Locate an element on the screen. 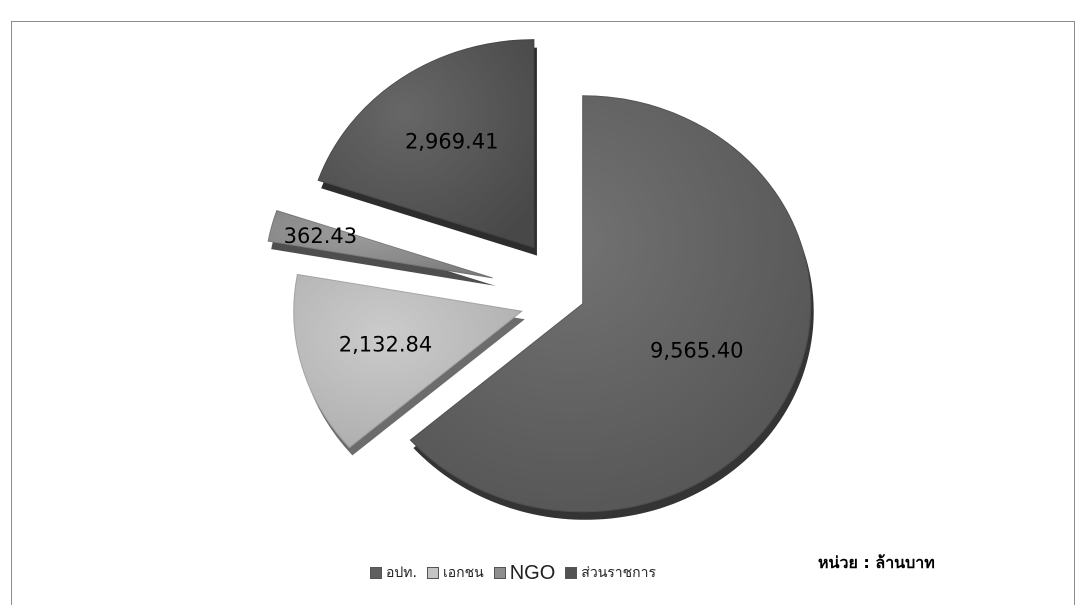 The height and width of the screenshot is (606, 1089). legend: อปท. เอกชน NGO ส่วนราชการ is located at coordinates (513, 573).